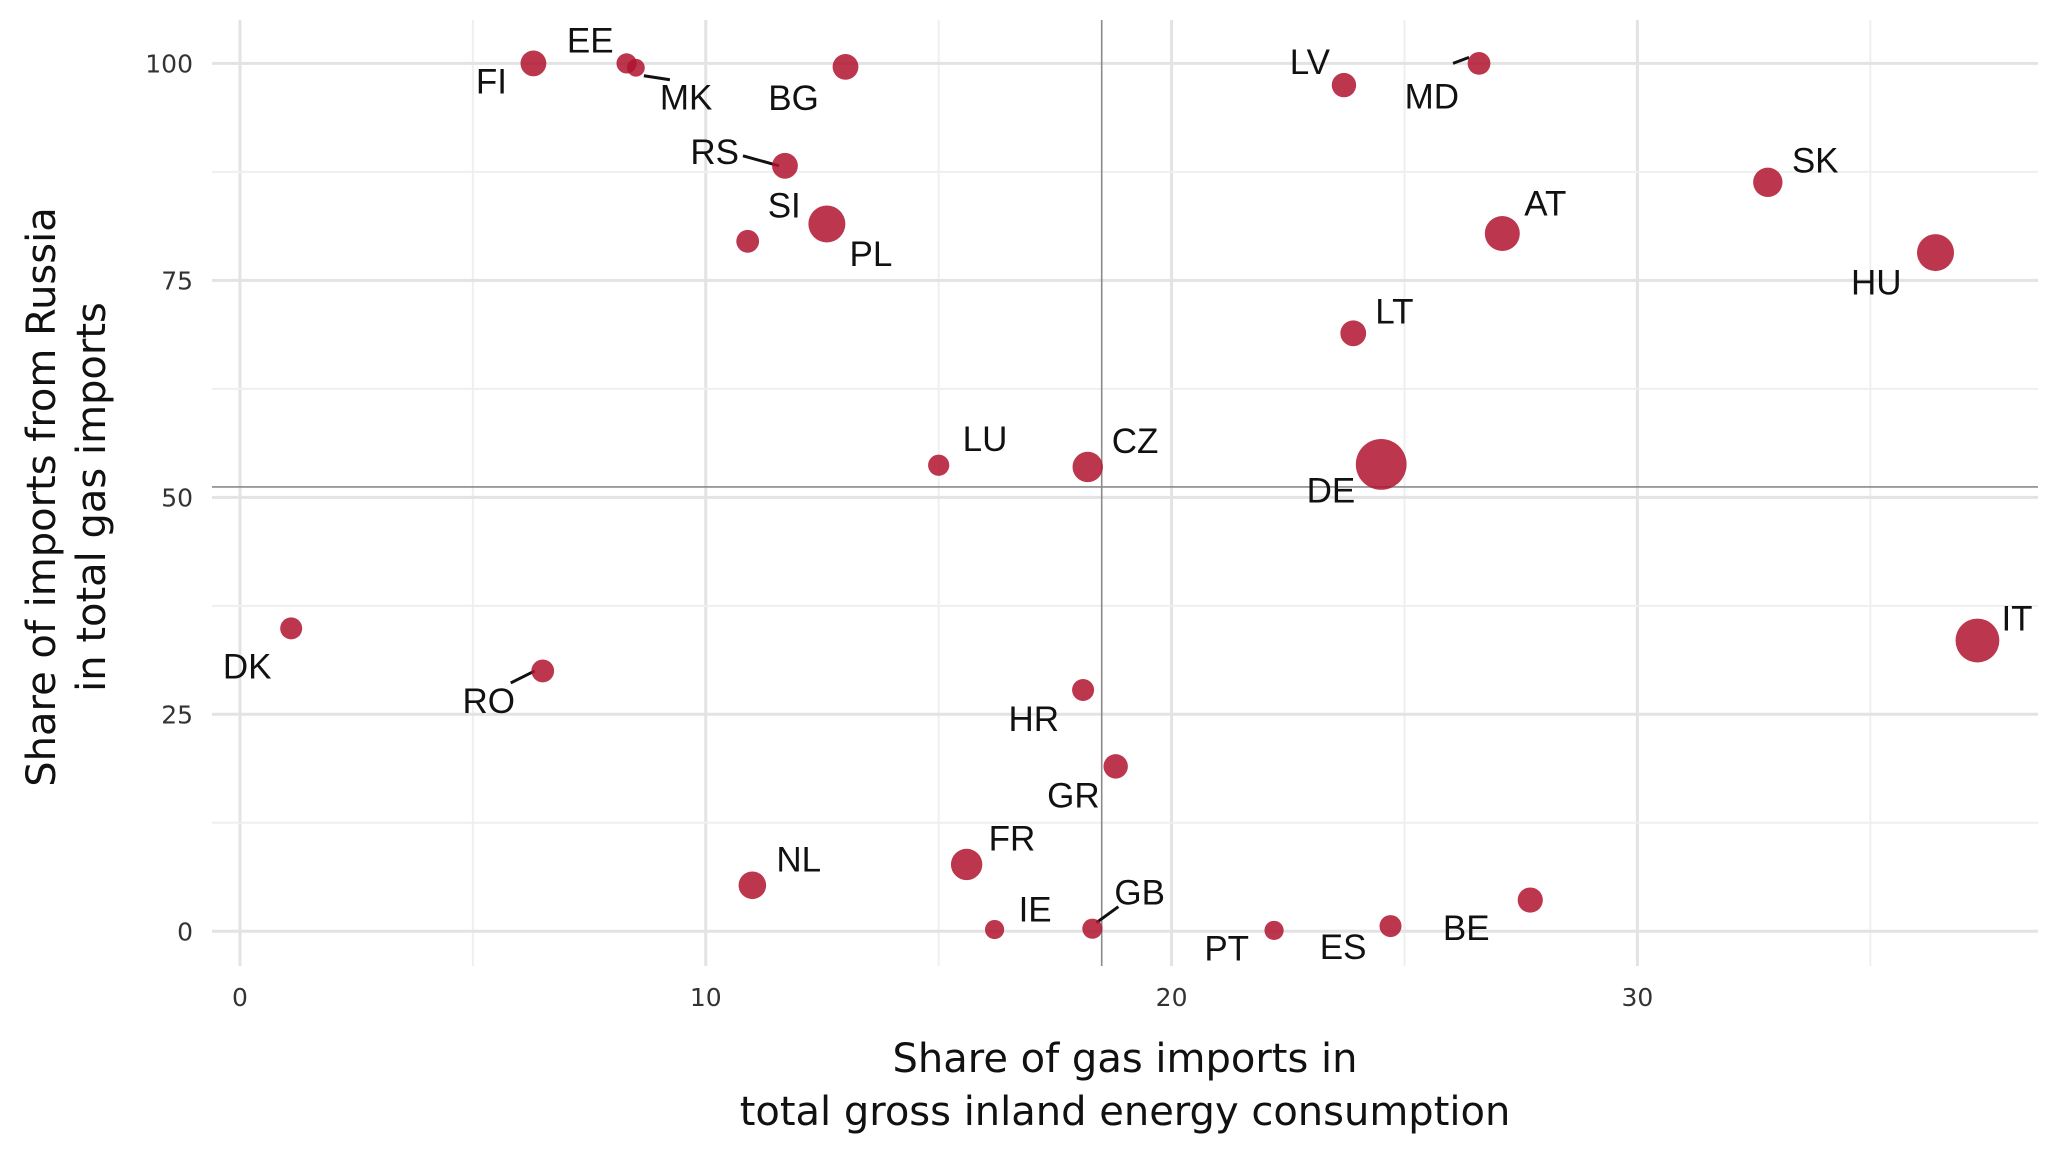  What do you see at coordinates (1637, 997) in the screenshot?
I see `x-tick-label: 30` at bounding box center [1637, 997].